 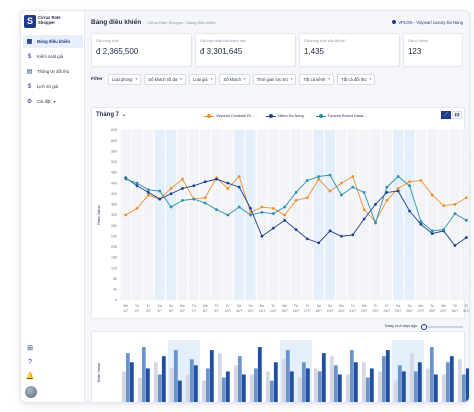 I want to click on x-tick-label: 26/7, so click(x=409, y=311).